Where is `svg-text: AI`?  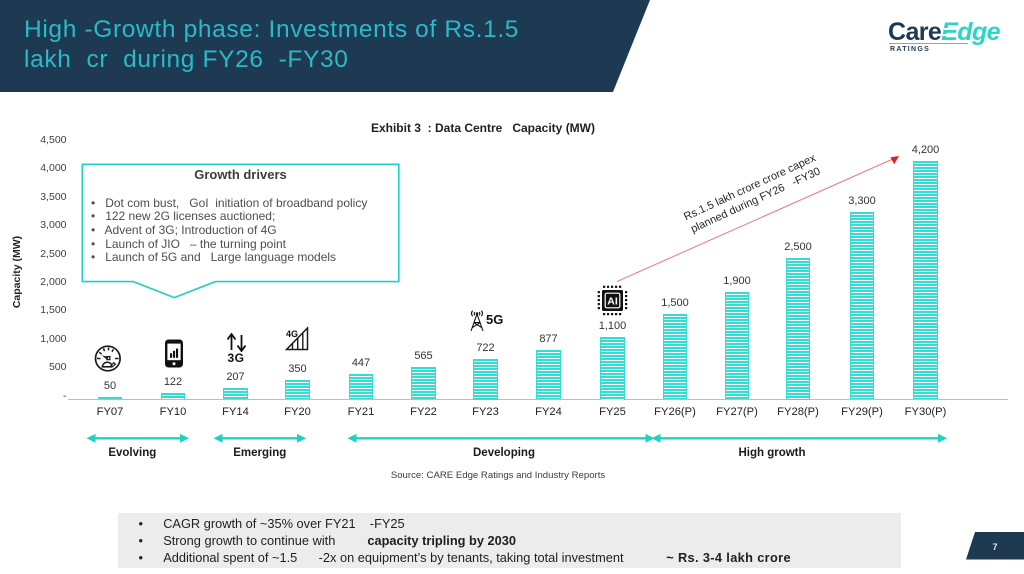 svg-text: AI is located at coordinates (612, 302).